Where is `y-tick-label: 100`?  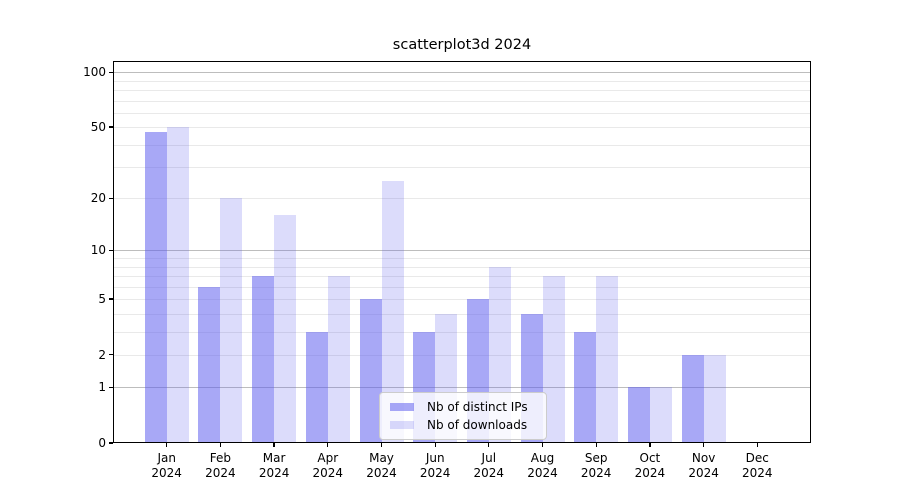
y-tick-label: 100 is located at coordinates (94, 72).